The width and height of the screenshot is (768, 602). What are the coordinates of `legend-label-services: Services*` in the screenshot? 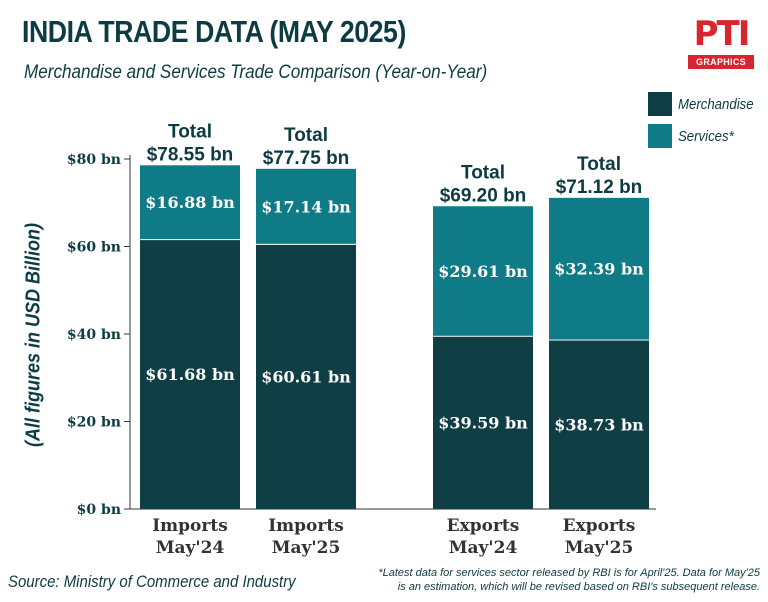 It's located at (706, 136).